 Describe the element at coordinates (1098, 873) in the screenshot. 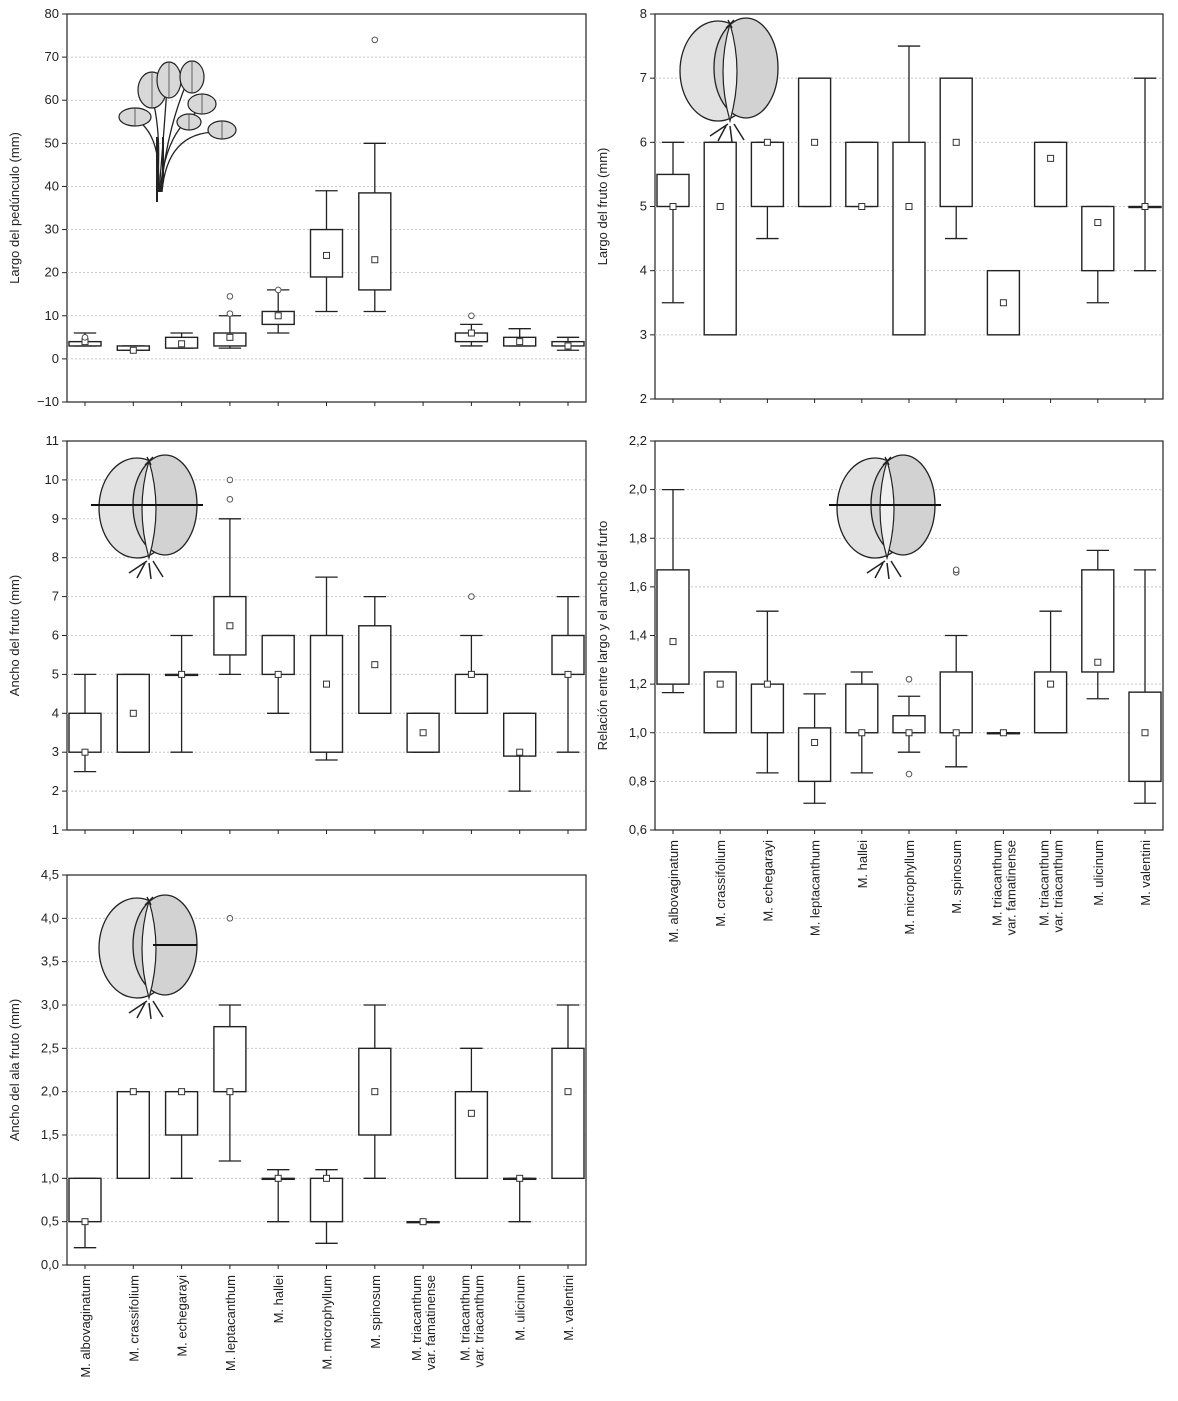

I see `x-category-label: M. ulicinum` at that location.